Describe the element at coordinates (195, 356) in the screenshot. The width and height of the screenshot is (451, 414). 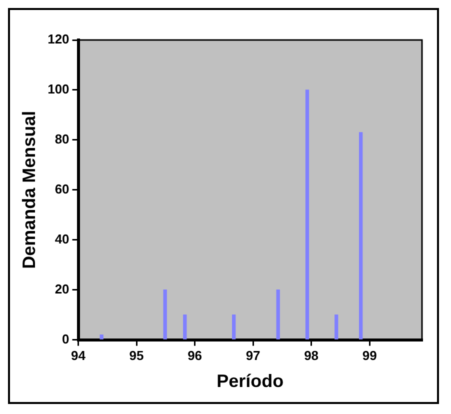
I see `x-tick-label: 96` at that location.